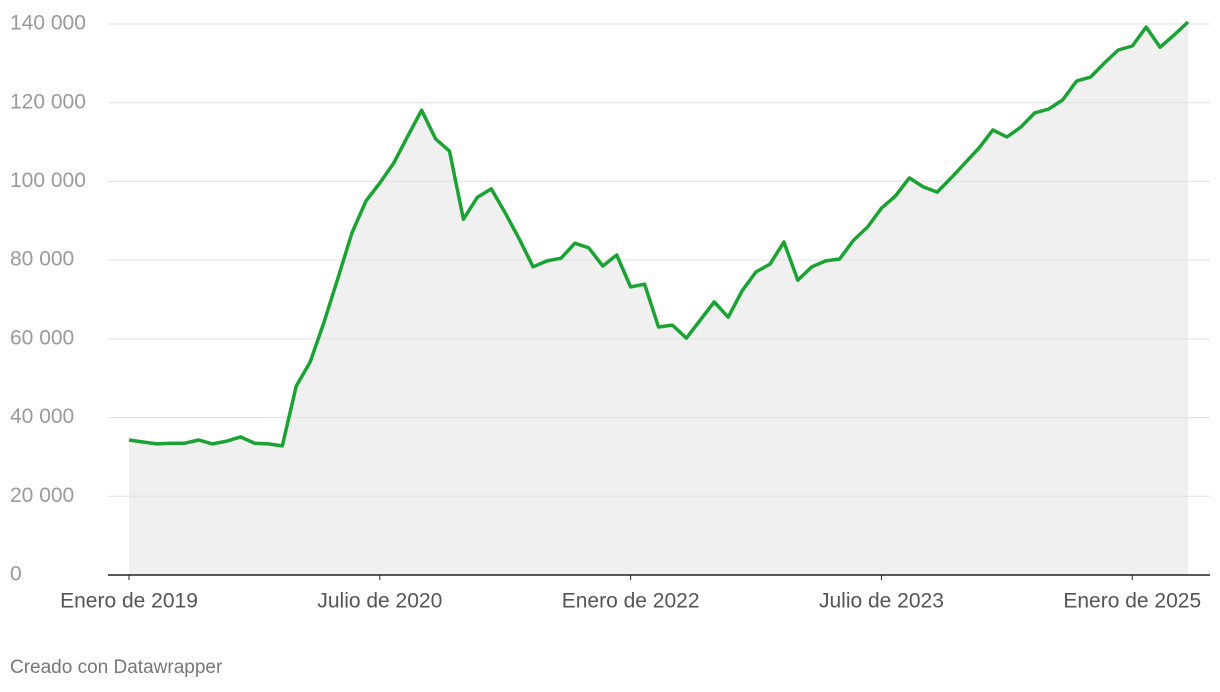  What do you see at coordinates (42, 416) in the screenshot?
I see `y-tick-label: 40 000` at bounding box center [42, 416].